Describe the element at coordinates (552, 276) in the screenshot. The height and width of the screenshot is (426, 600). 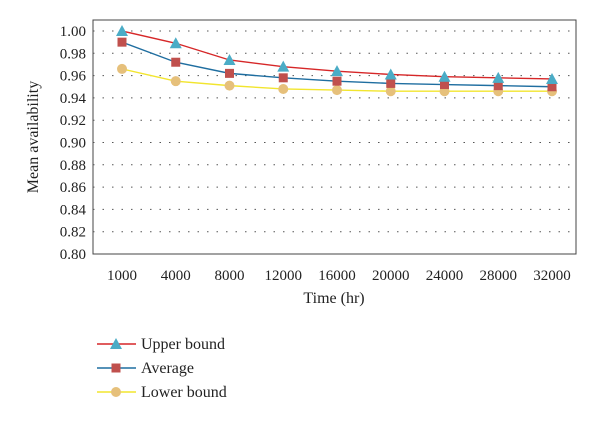
I see `x-tick-label: 32000` at that location.